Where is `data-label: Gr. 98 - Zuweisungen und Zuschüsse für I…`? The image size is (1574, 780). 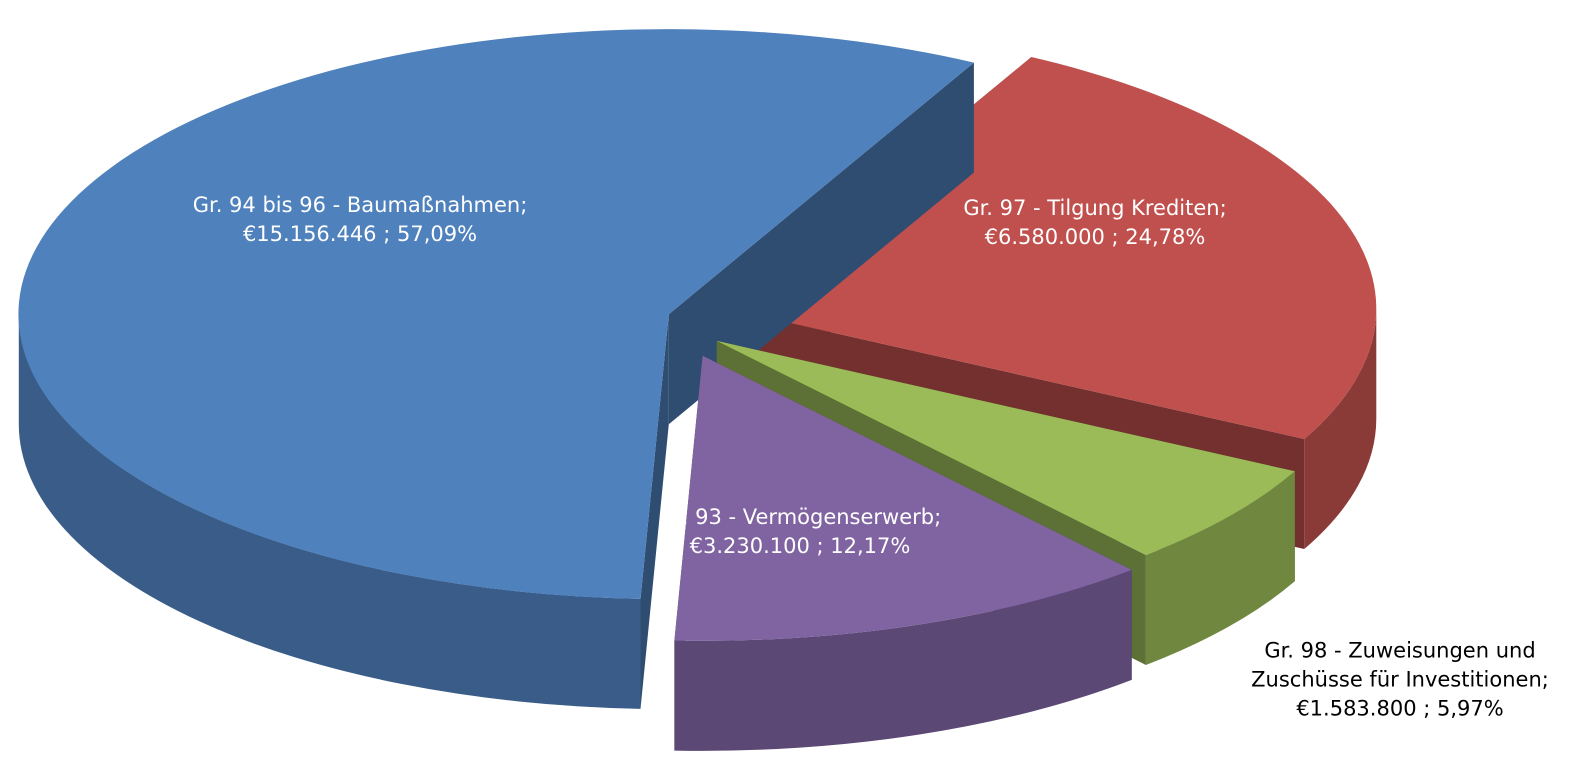 data-label: Gr. 98 - Zuweisungen und Zuschüsse für I… is located at coordinates (1400, 680).